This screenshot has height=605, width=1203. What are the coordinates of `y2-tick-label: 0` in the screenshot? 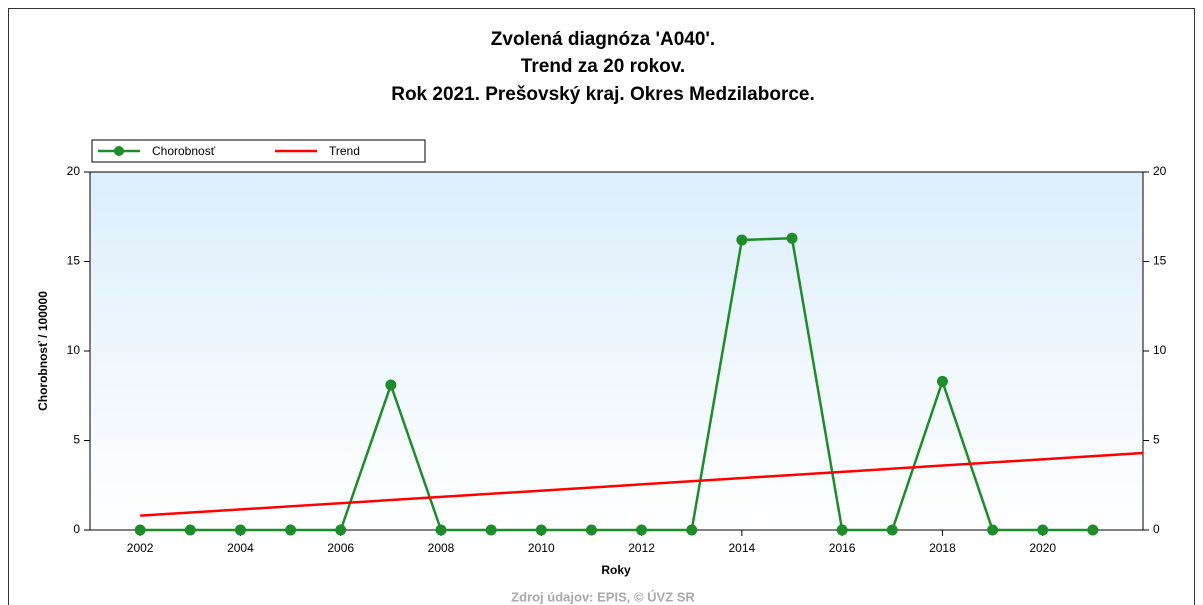 It's located at (1156, 529).